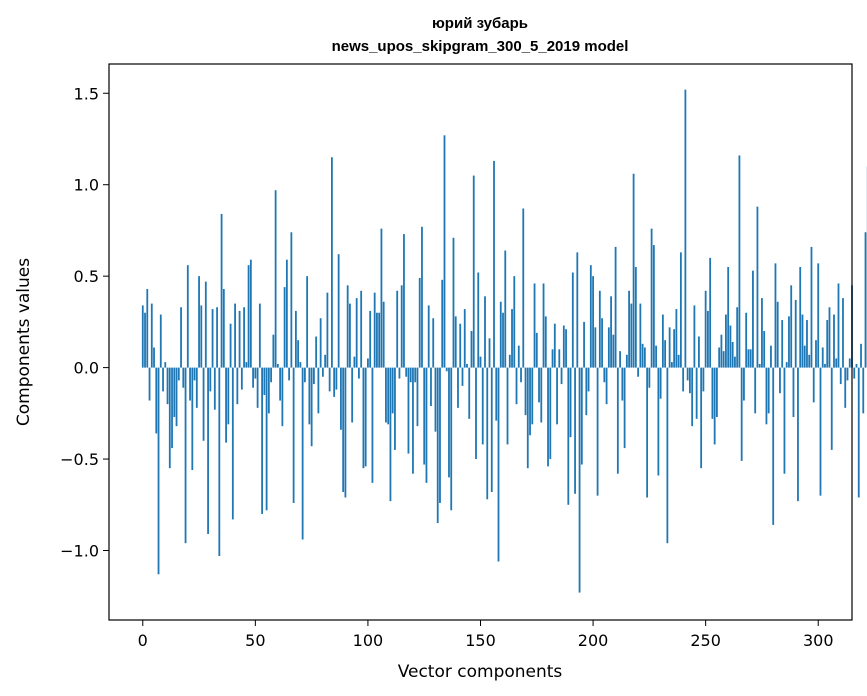 The image size is (867, 696). I want to click on y-axis-ticks: −1.0 −0.5 0.0 0.5 1.0 1.5, so click(84, 322).